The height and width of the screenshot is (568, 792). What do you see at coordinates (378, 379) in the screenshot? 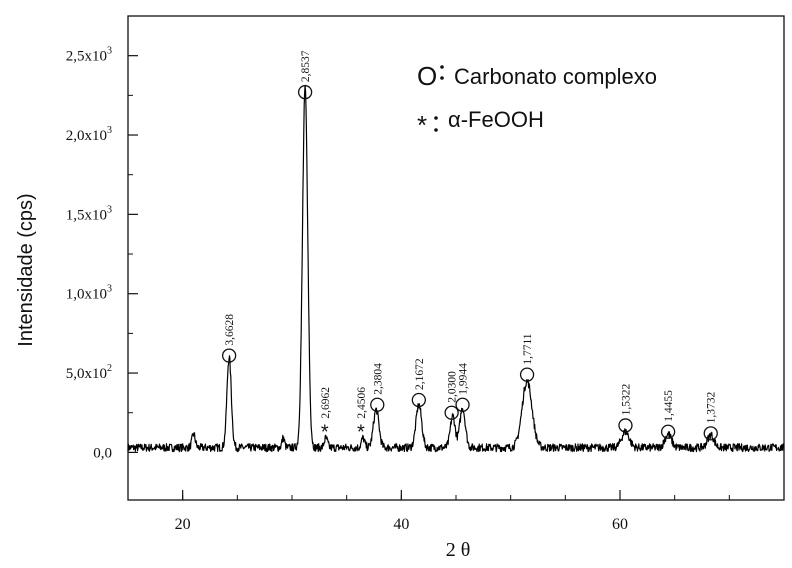
I see `peak-label: 2,3804` at bounding box center [378, 379].